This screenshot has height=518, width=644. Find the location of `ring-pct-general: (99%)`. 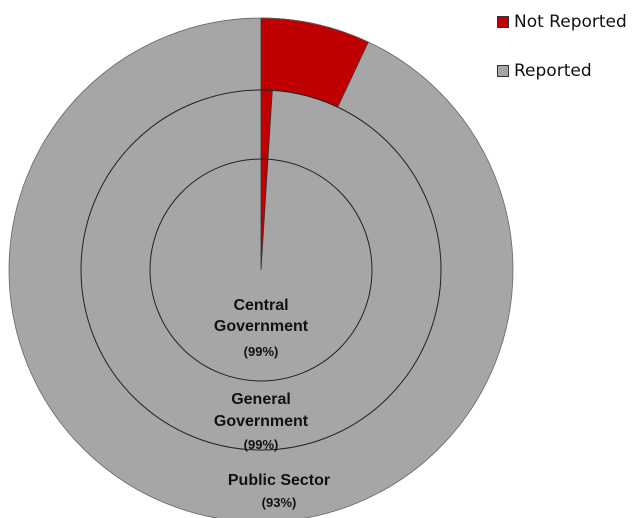

ring-pct-general: (99%) is located at coordinates (261, 444).